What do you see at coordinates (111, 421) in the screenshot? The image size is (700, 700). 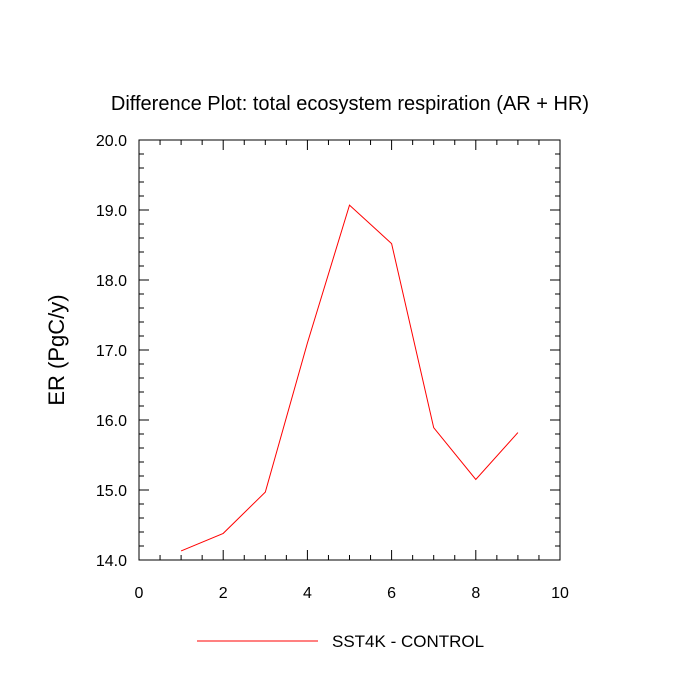 I see `y-tick-label: 16.0` at bounding box center [111, 421].